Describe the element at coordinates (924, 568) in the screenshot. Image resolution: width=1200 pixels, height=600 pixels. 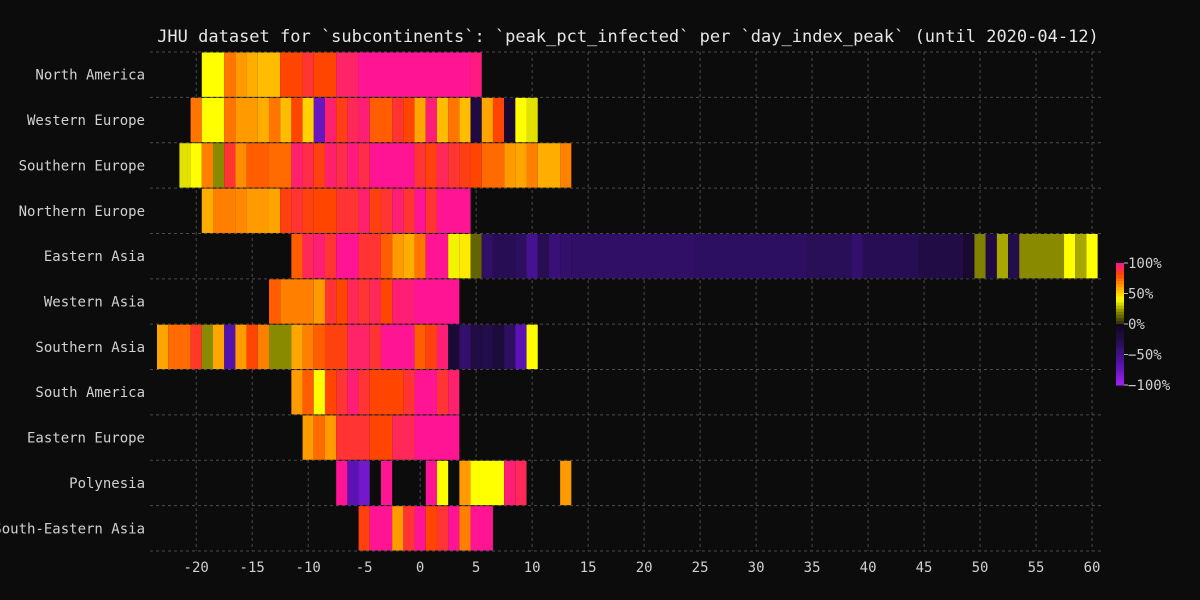
I see `x-tick-label: 45` at that location.